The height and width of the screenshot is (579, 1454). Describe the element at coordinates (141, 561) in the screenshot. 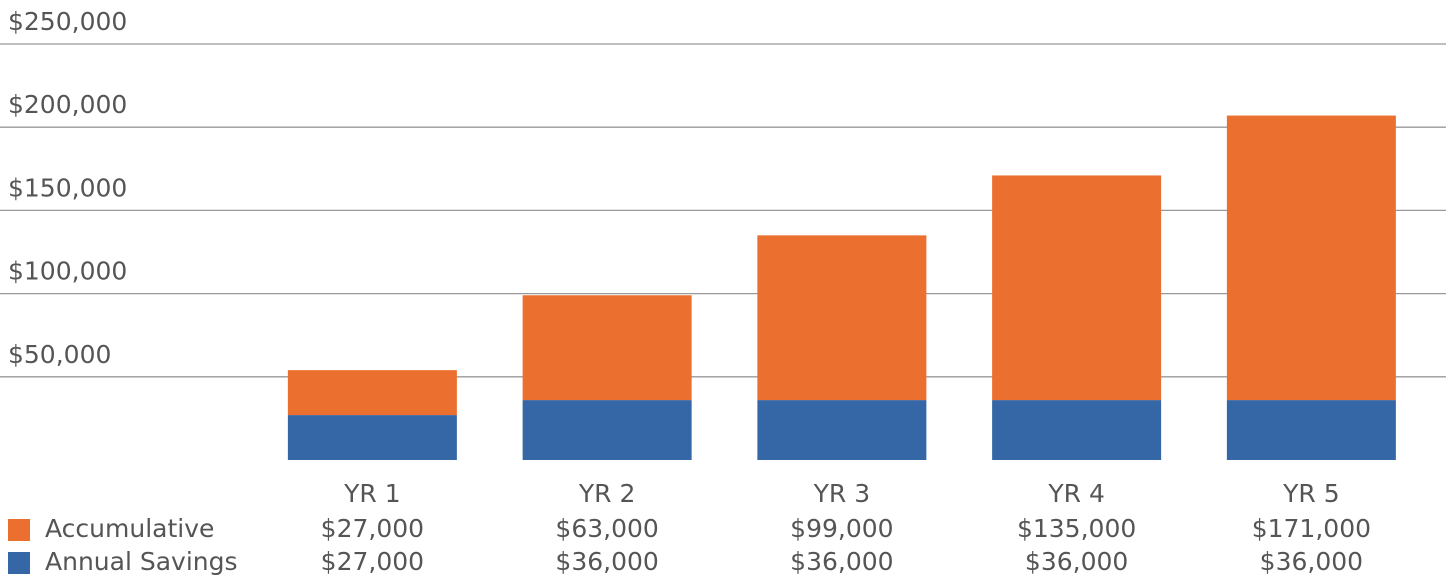

I see `legend-label: Annual Savings` at that location.